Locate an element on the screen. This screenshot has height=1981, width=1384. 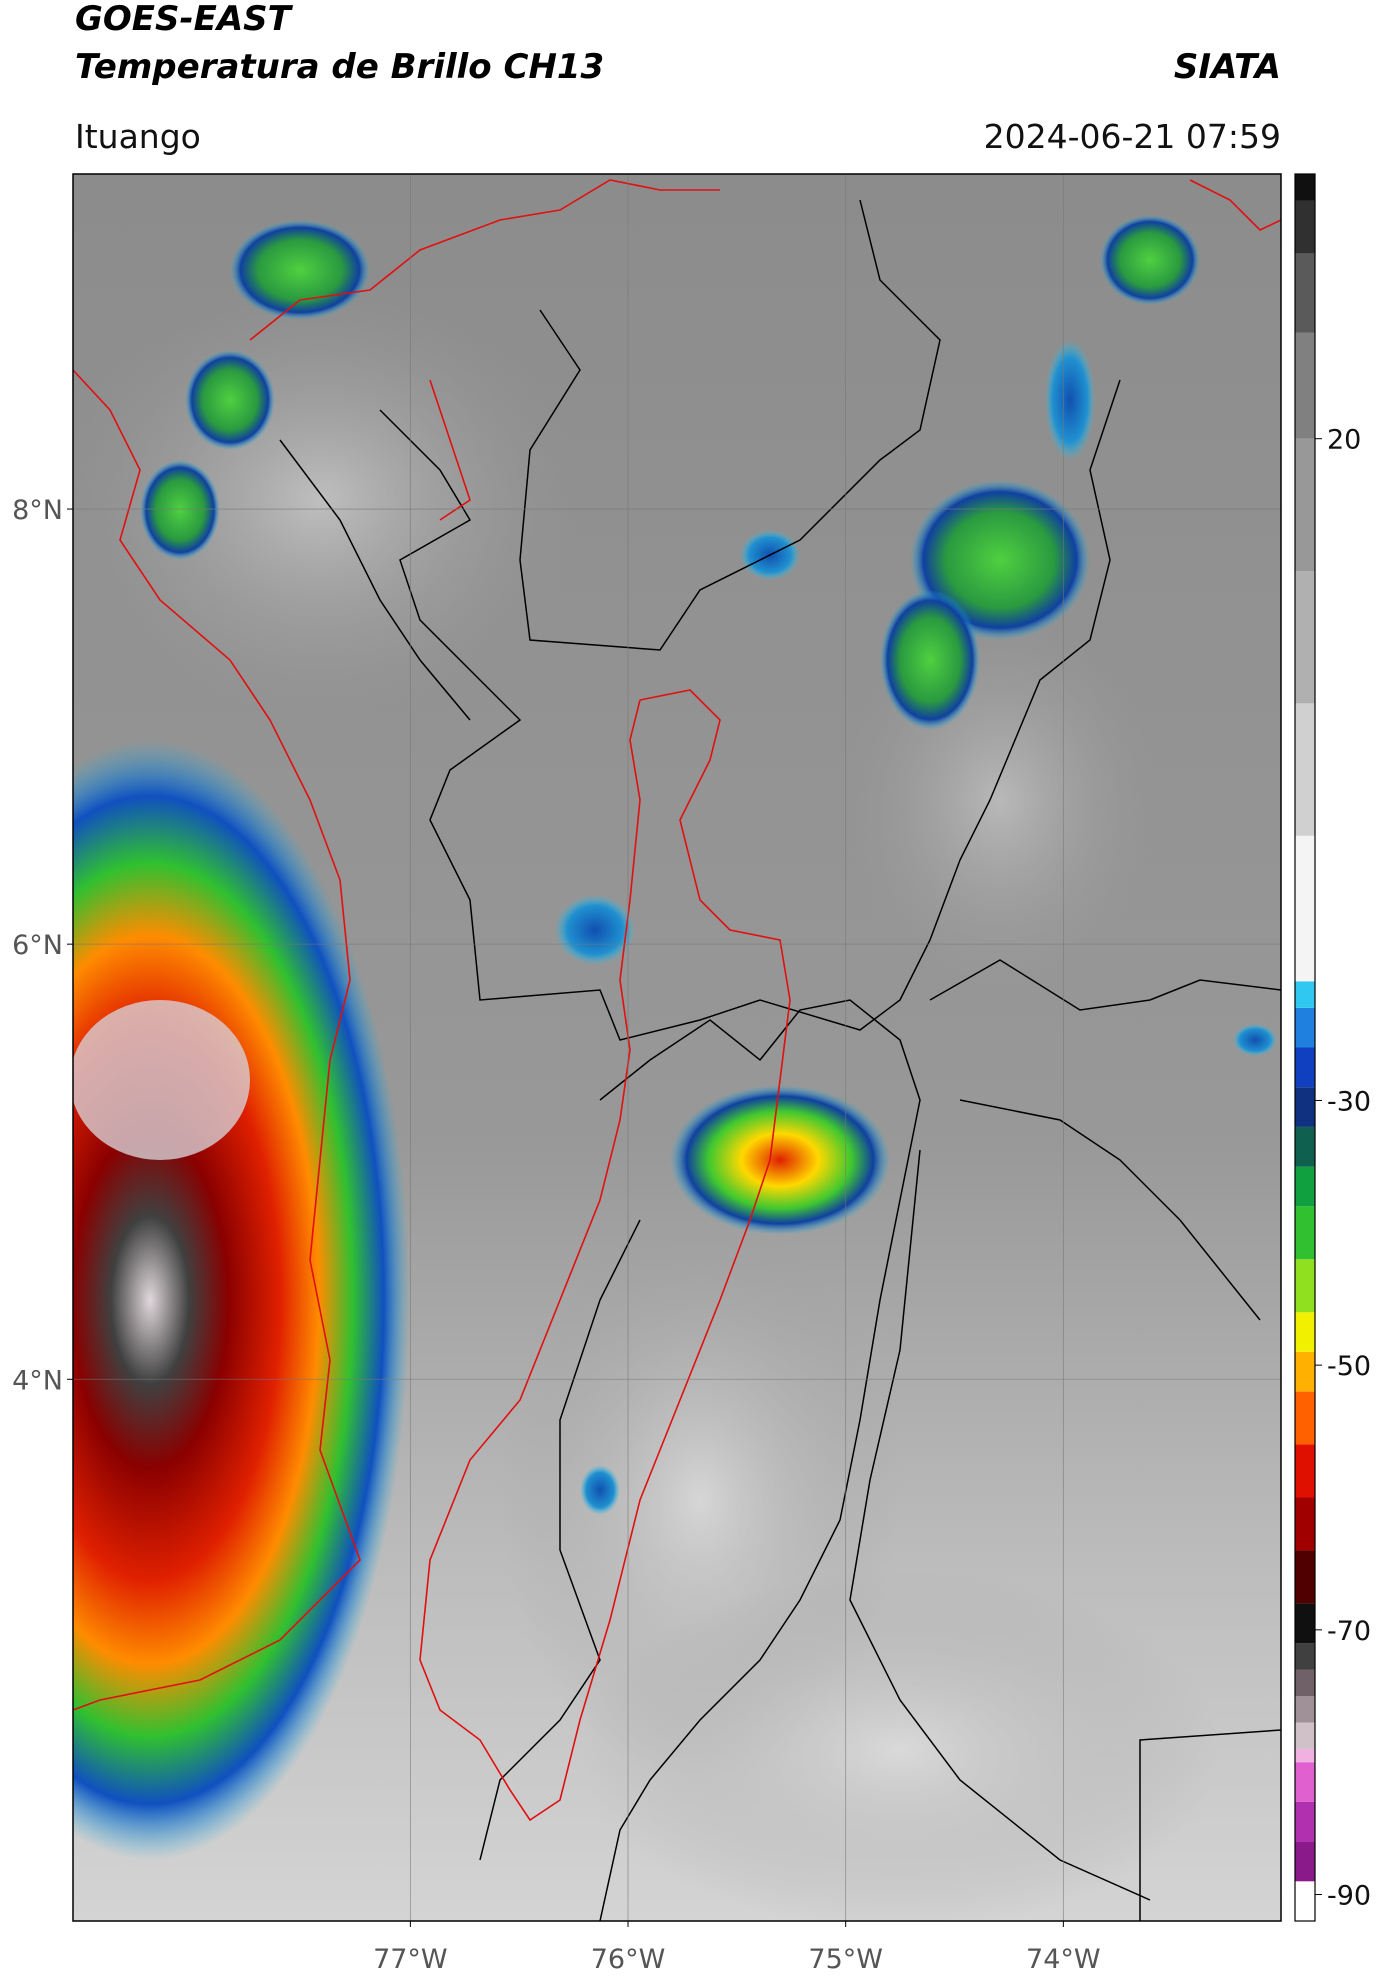
x-tick-label: 77°W is located at coordinates (410, 1959).